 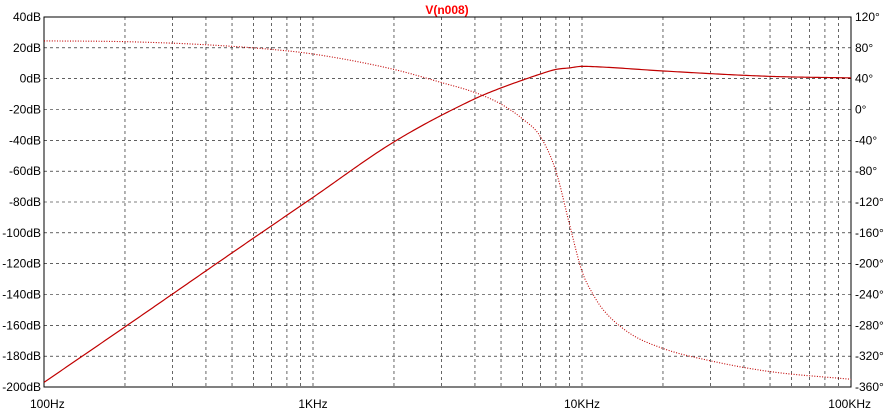 What do you see at coordinates (869, 295) in the screenshot?
I see `y-right-tick-label: -240°` at bounding box center [869, 295].